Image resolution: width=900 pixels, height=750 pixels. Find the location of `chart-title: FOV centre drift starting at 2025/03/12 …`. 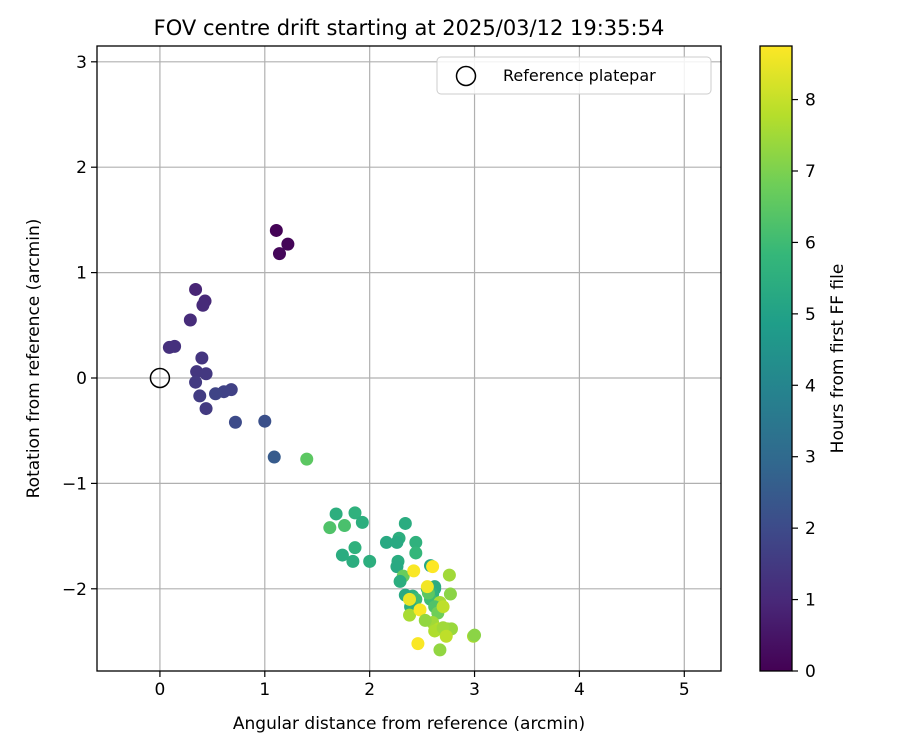

chart-title: FOV centre drift starting at 2025/03/12 … is located at coordinates (409, 28).